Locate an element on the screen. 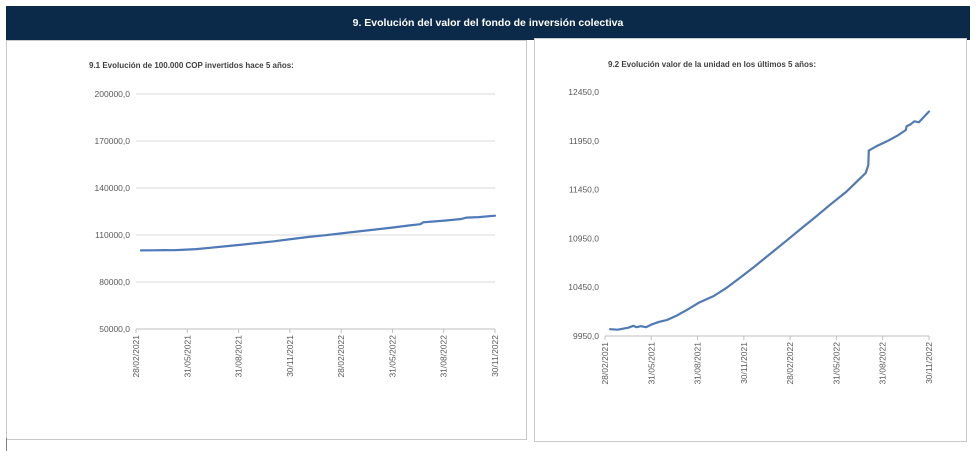 The height and width of the screenshot is (451, 976). y-tick-label: 50000,0 is located at coordinates (114, 329).